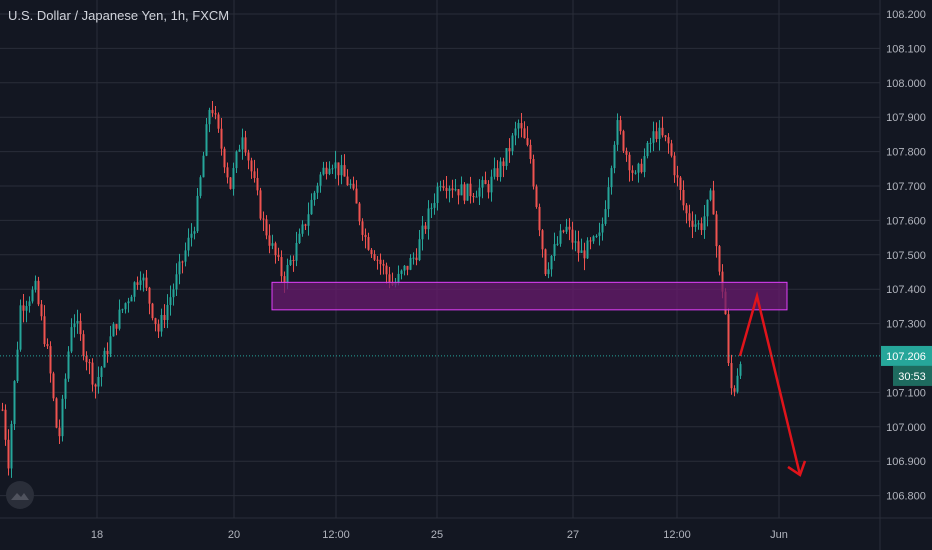 The width and height of the screenshot is (932, 550). I want to click on price-tick-label: 107.300, so click(906, 325).